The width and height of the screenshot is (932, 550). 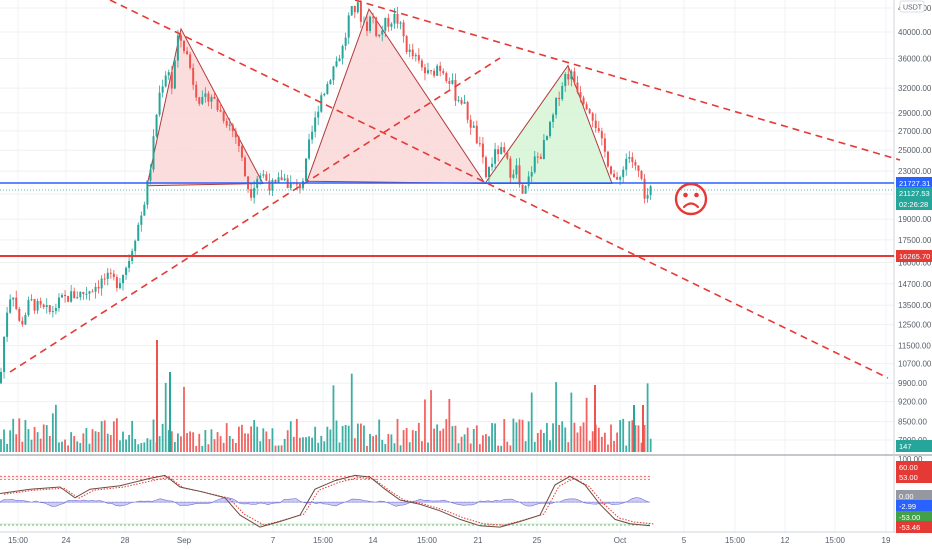 I want to click on osc-1-badge-text: 53.00, so click(x=908, y=477).